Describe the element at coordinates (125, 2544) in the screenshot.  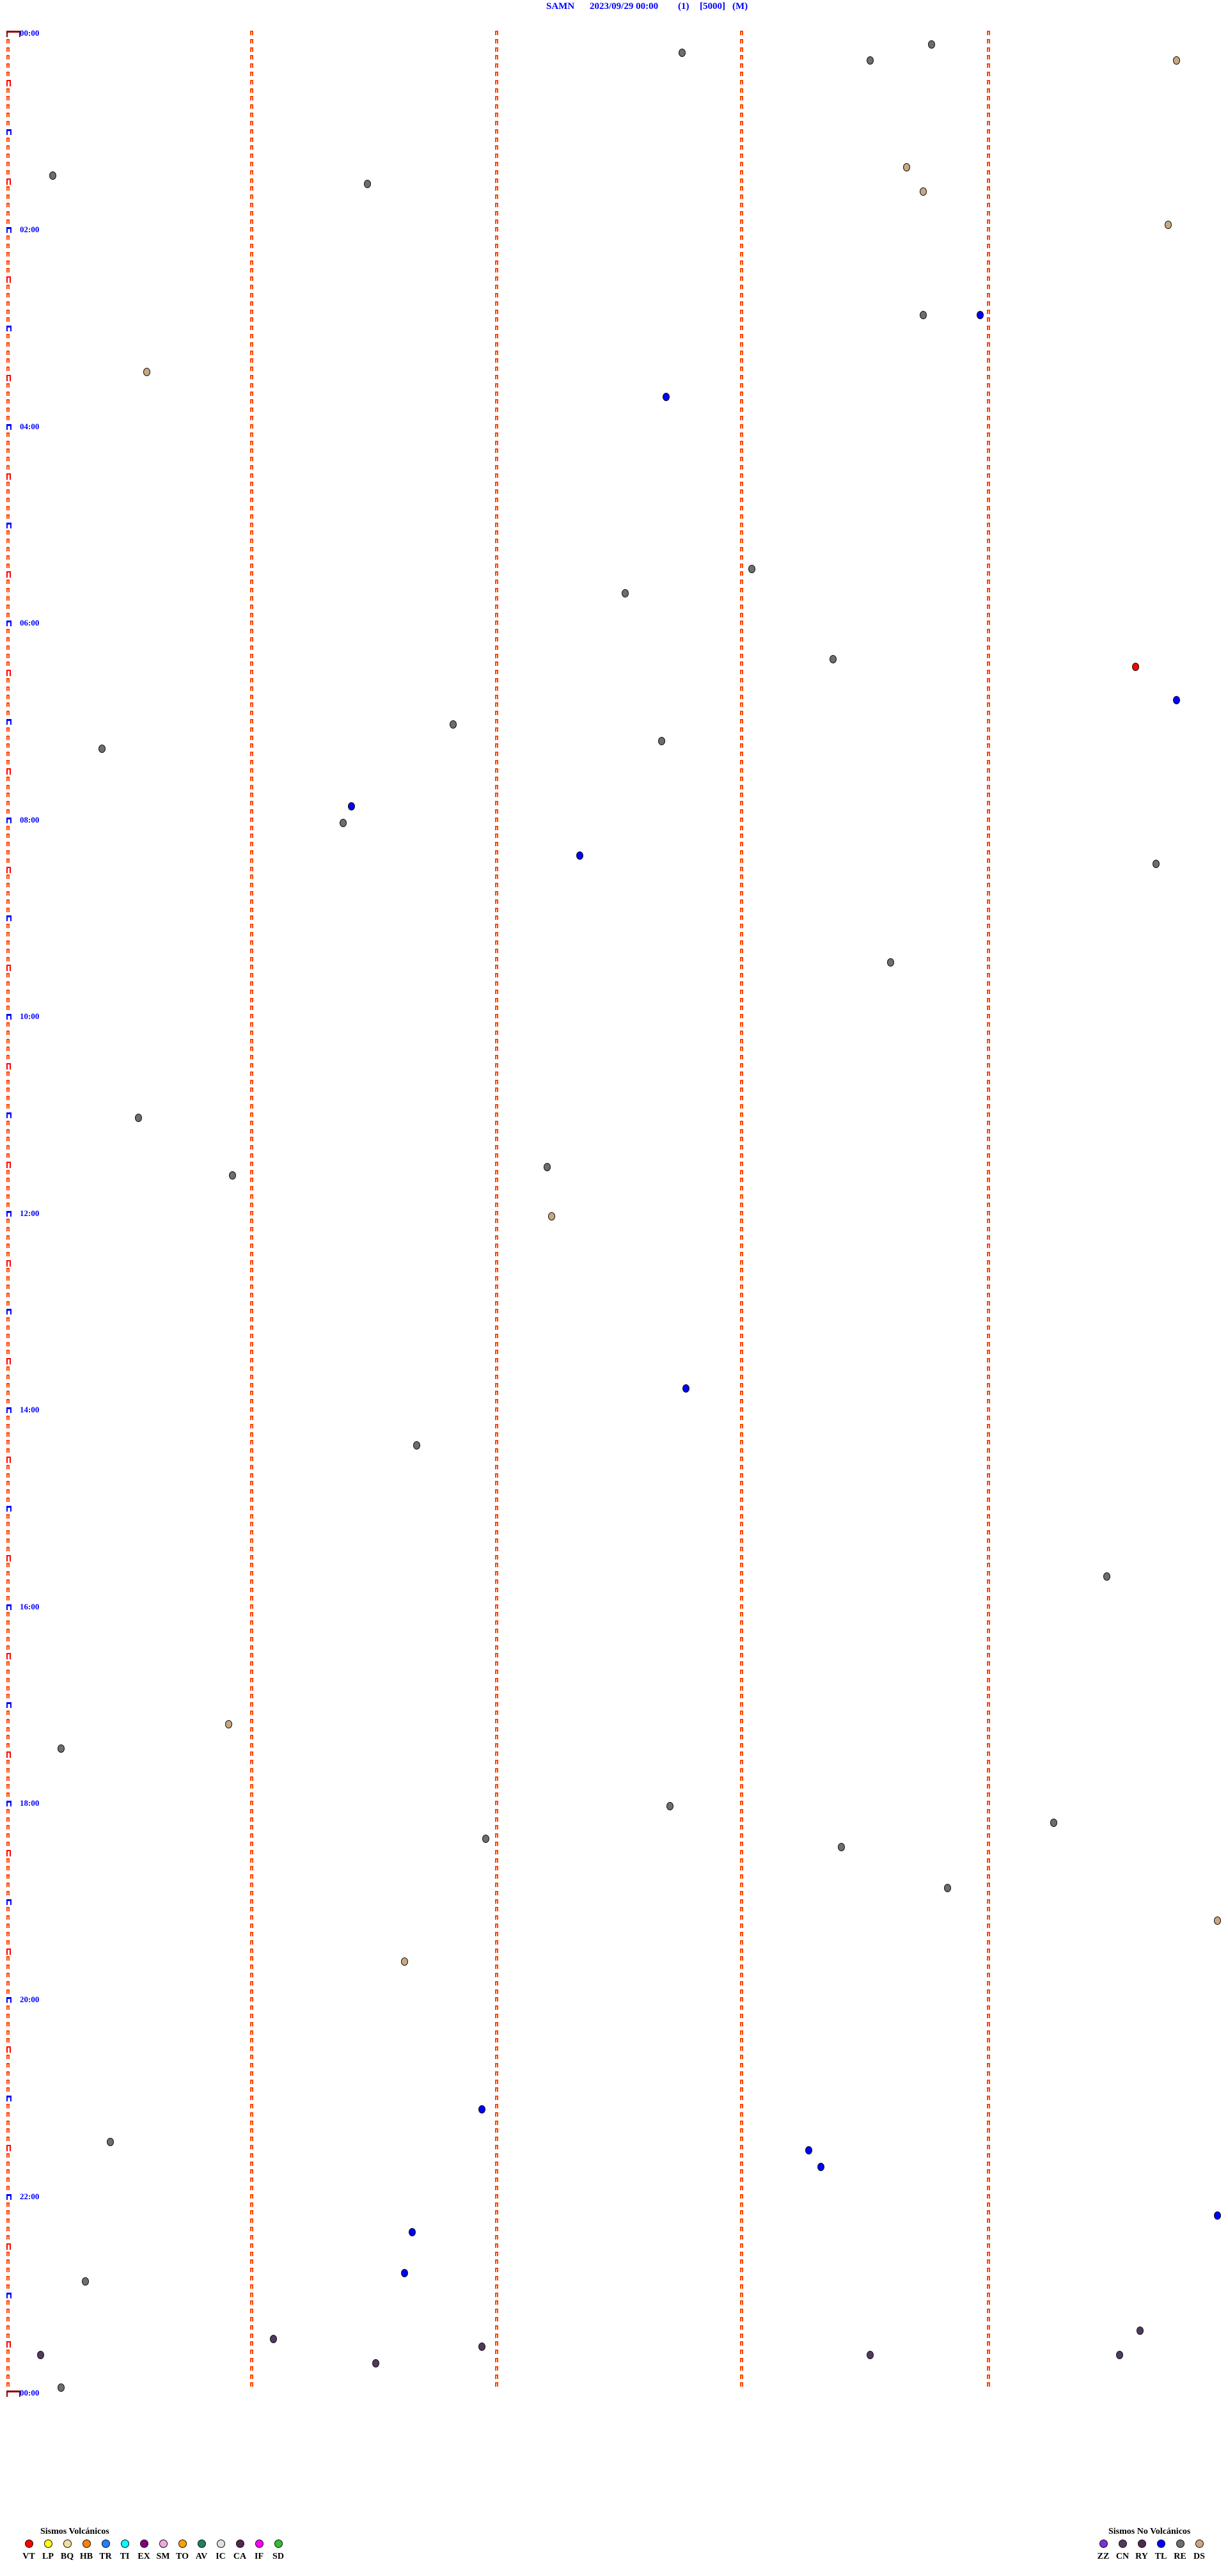
I see `legend-swatch-ti` at that location.